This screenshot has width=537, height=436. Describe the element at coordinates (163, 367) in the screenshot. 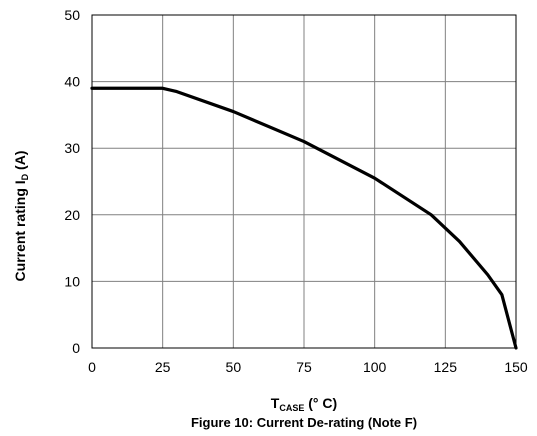

I see `x-tick-label: 25` at that location.